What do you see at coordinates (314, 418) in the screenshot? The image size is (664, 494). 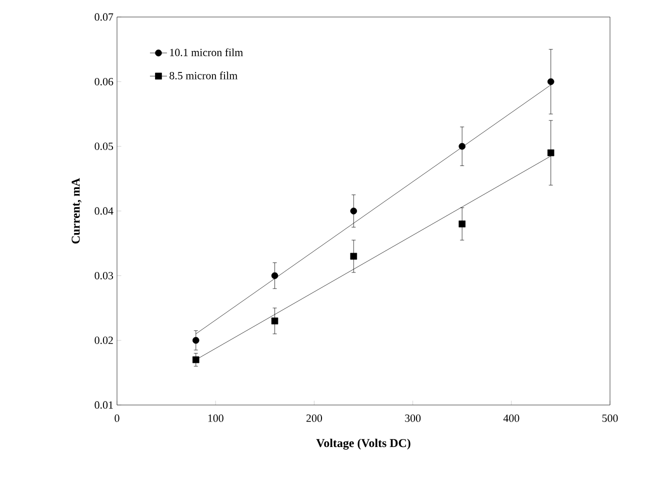 I see `x-tick-label: 200` at bounding box center [314, 418].